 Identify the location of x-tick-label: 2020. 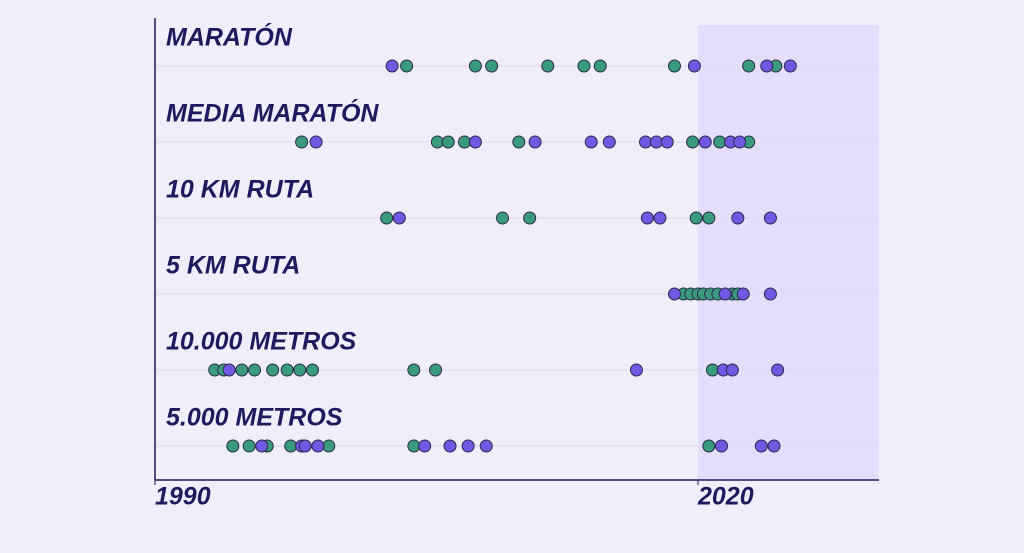
(725, 497).